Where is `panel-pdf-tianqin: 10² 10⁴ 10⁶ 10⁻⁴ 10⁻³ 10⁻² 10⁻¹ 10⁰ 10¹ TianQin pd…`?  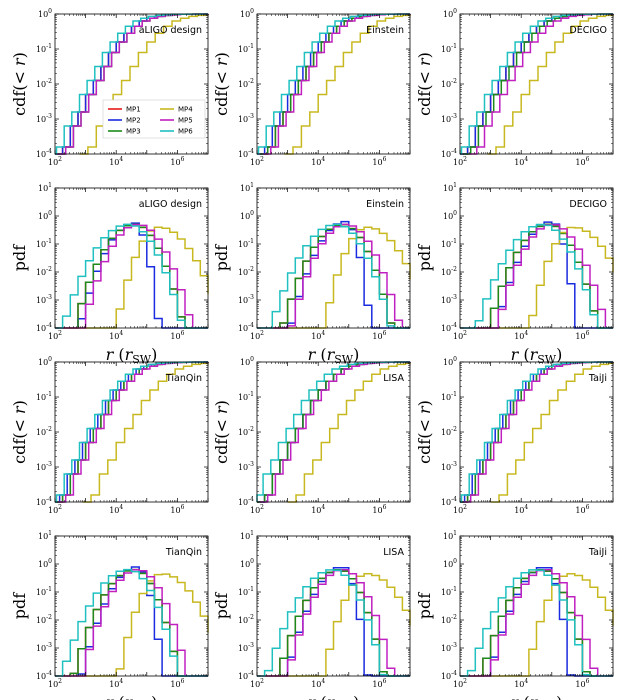
panel-pdf-tianqin: 10² 10⁴ 10⁶ 10⁻⁴ 10⁻³ 10⁻² 10⁻¹ 10⁰ 10¹ TianQin pd… is located at coordinates (109, 615).